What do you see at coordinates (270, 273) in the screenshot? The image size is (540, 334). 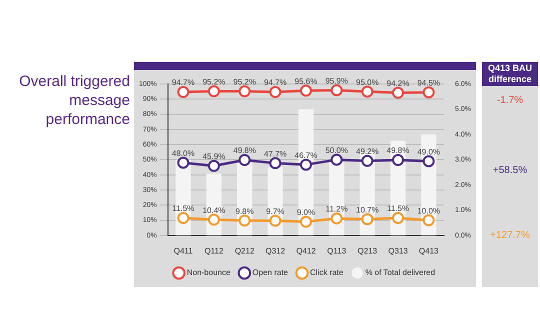 I see `legend-label: Open rate` at bounding box center [270, 273].